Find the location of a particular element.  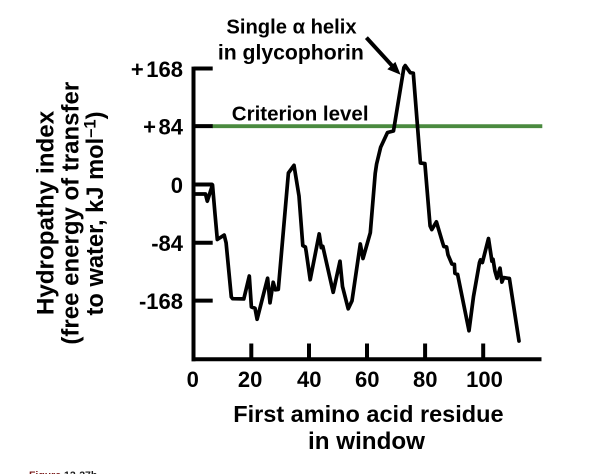

svg-text: +84 is located at coordinates (163, 126).